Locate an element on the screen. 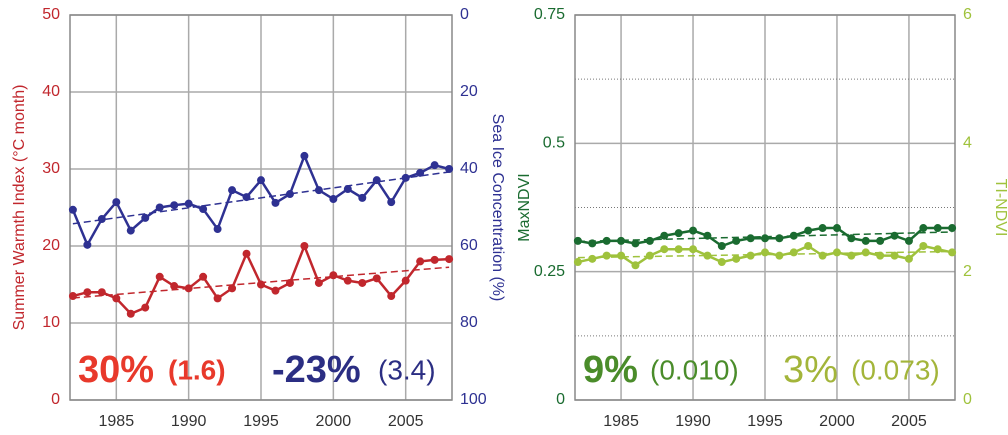  y2-axis-label: Sea Ice Concentration (%) is located at coordinates (497, 208).